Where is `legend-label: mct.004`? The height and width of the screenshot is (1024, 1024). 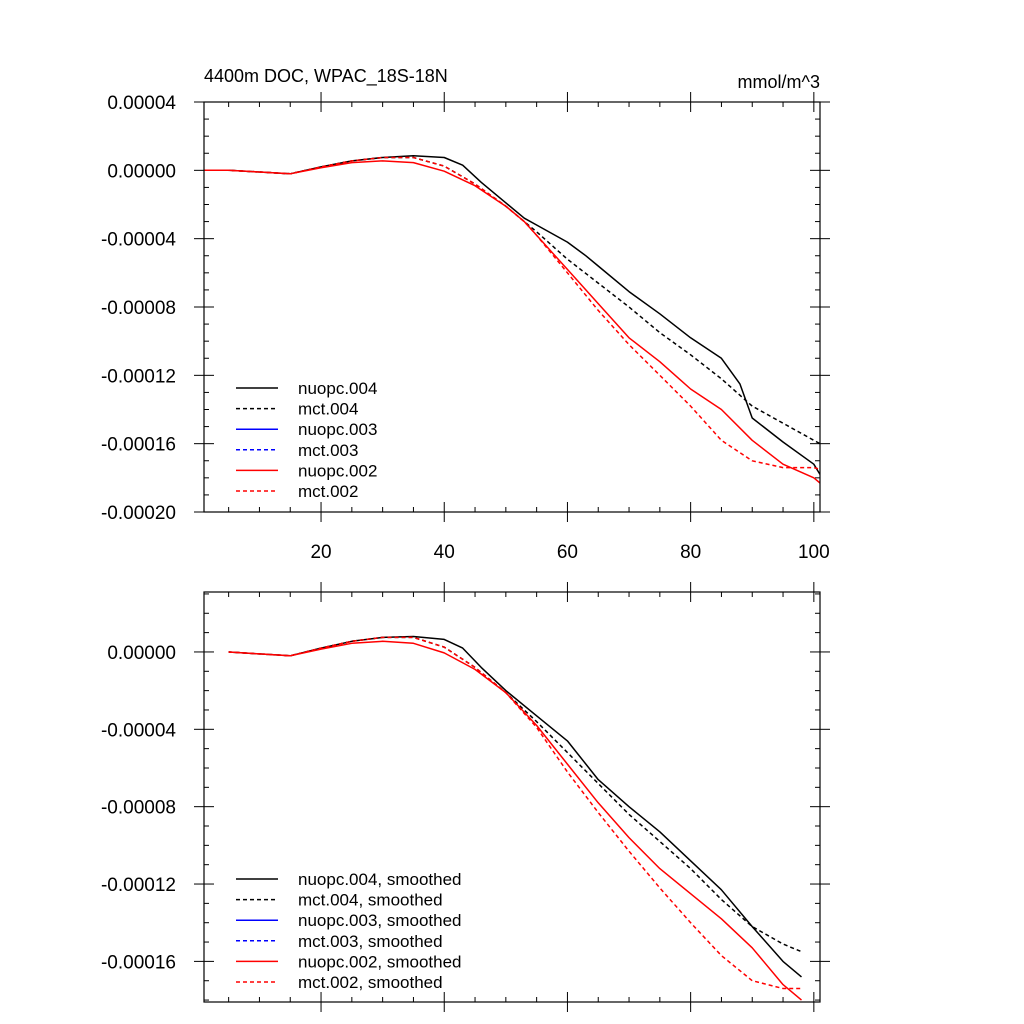 legend-label: mct.004 is located at coordinates (328, 409).